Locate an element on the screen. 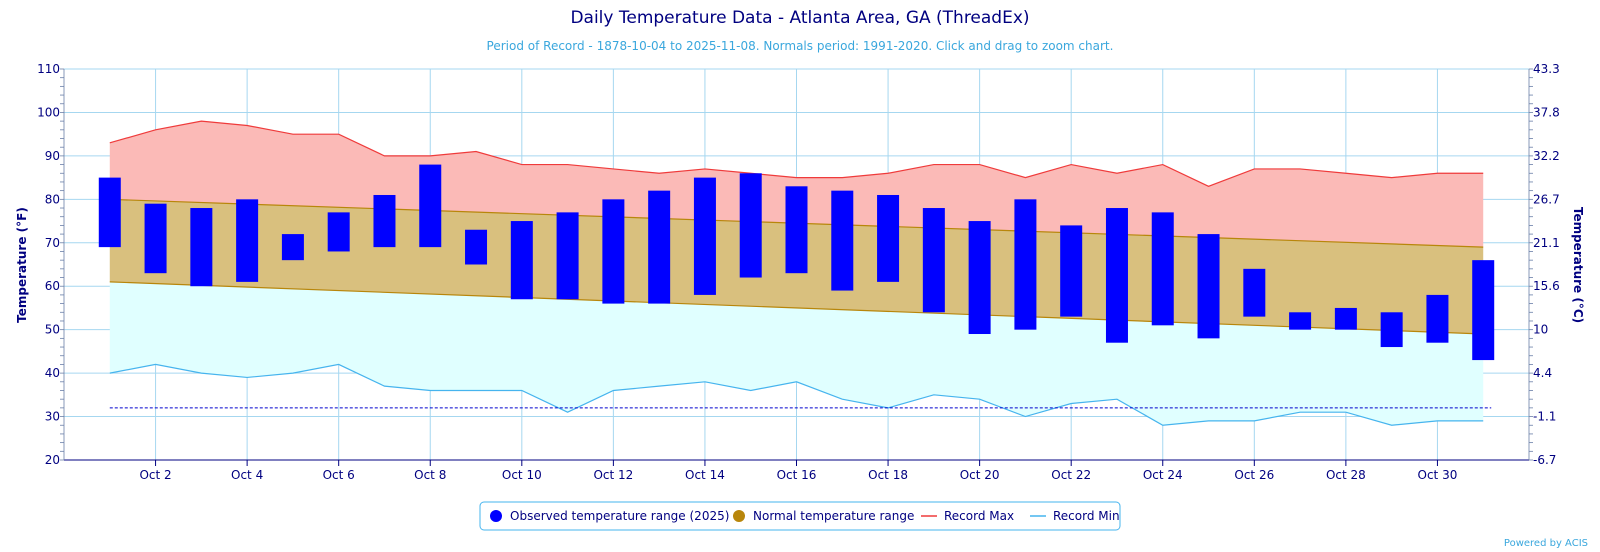  legend-label-record-max: Record Max is located at coordinates (979, 516).